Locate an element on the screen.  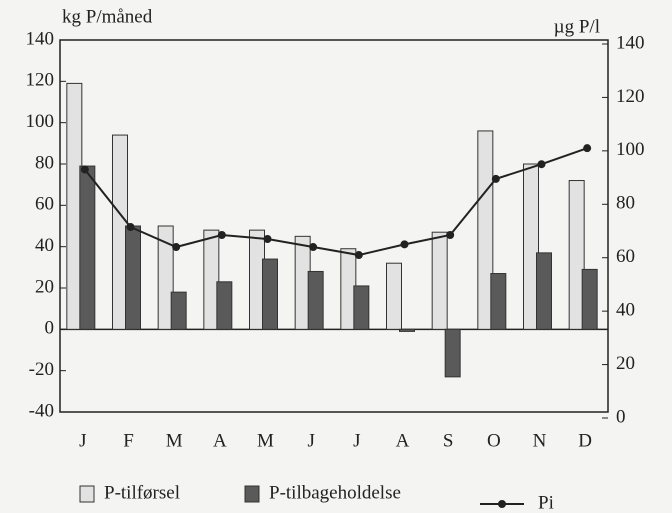
y2-tick-label: 40 is located at coordinates (625, 310).